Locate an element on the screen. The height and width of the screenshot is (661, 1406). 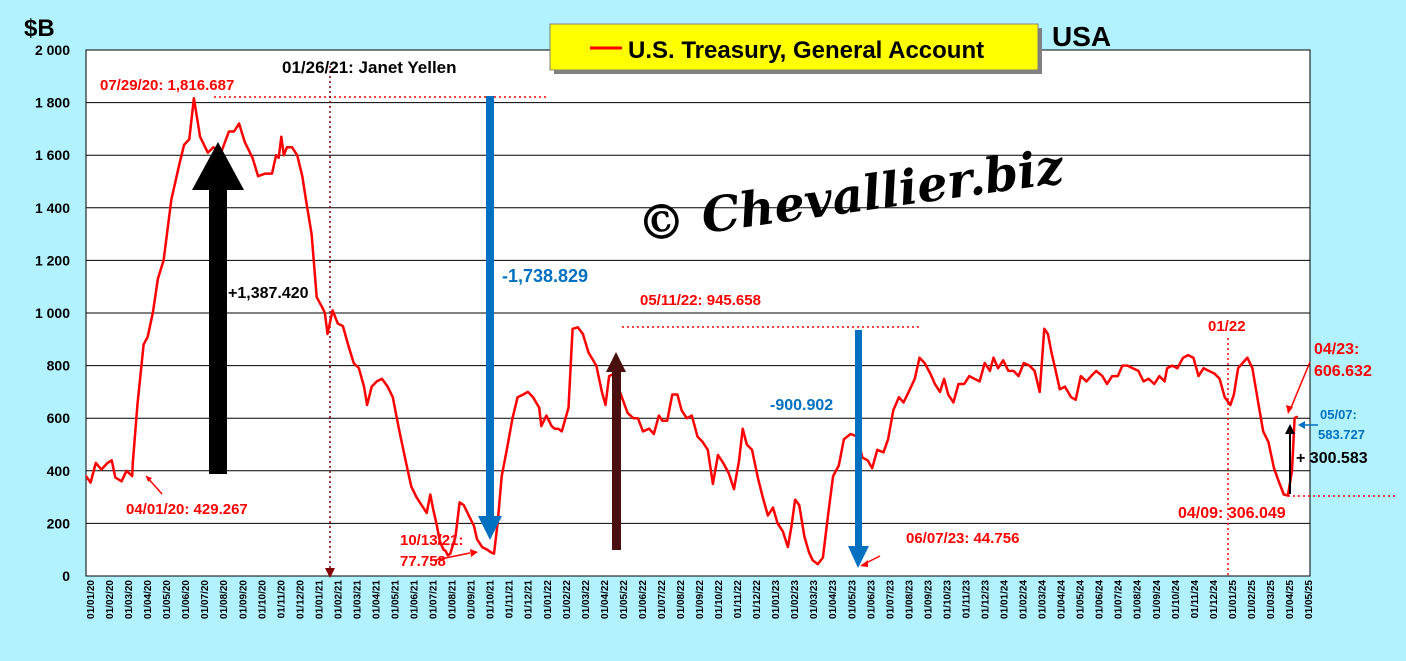
legend-label: U.S. Treasury, General Account is located at coordinates (806, 50).